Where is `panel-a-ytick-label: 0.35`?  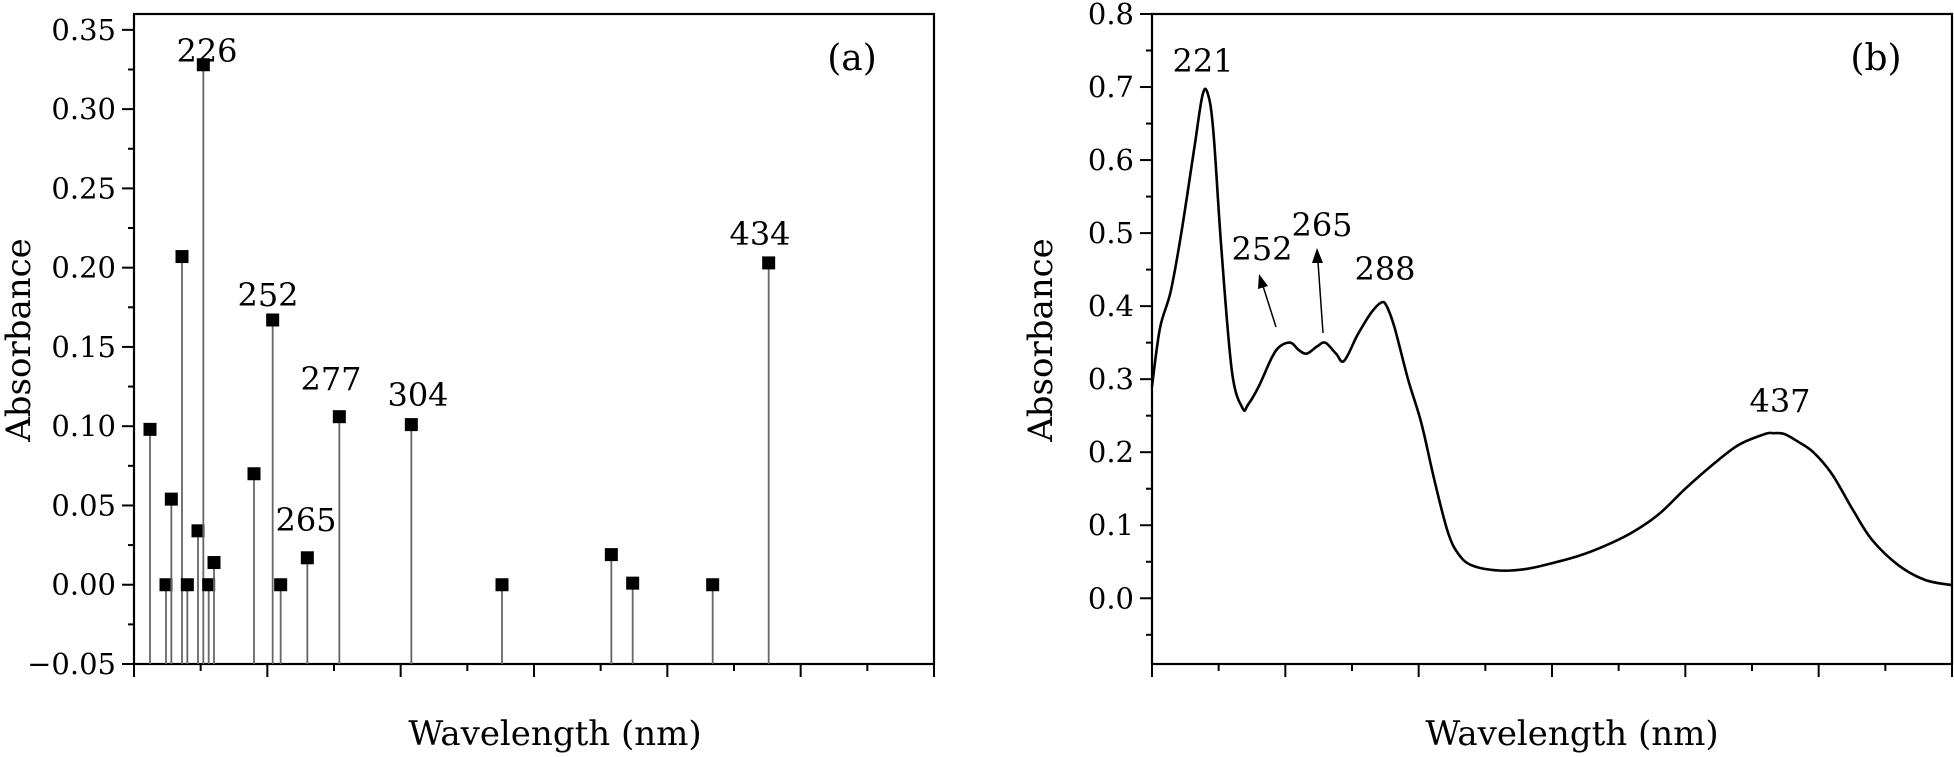 panel-a-ytick-label: 0.35 is located at coordinates (83, 30).